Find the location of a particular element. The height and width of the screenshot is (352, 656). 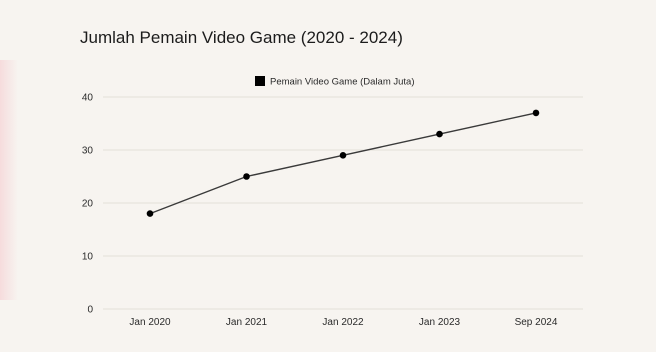

y-tick-label: 30 is located at coordinates (88, 151).